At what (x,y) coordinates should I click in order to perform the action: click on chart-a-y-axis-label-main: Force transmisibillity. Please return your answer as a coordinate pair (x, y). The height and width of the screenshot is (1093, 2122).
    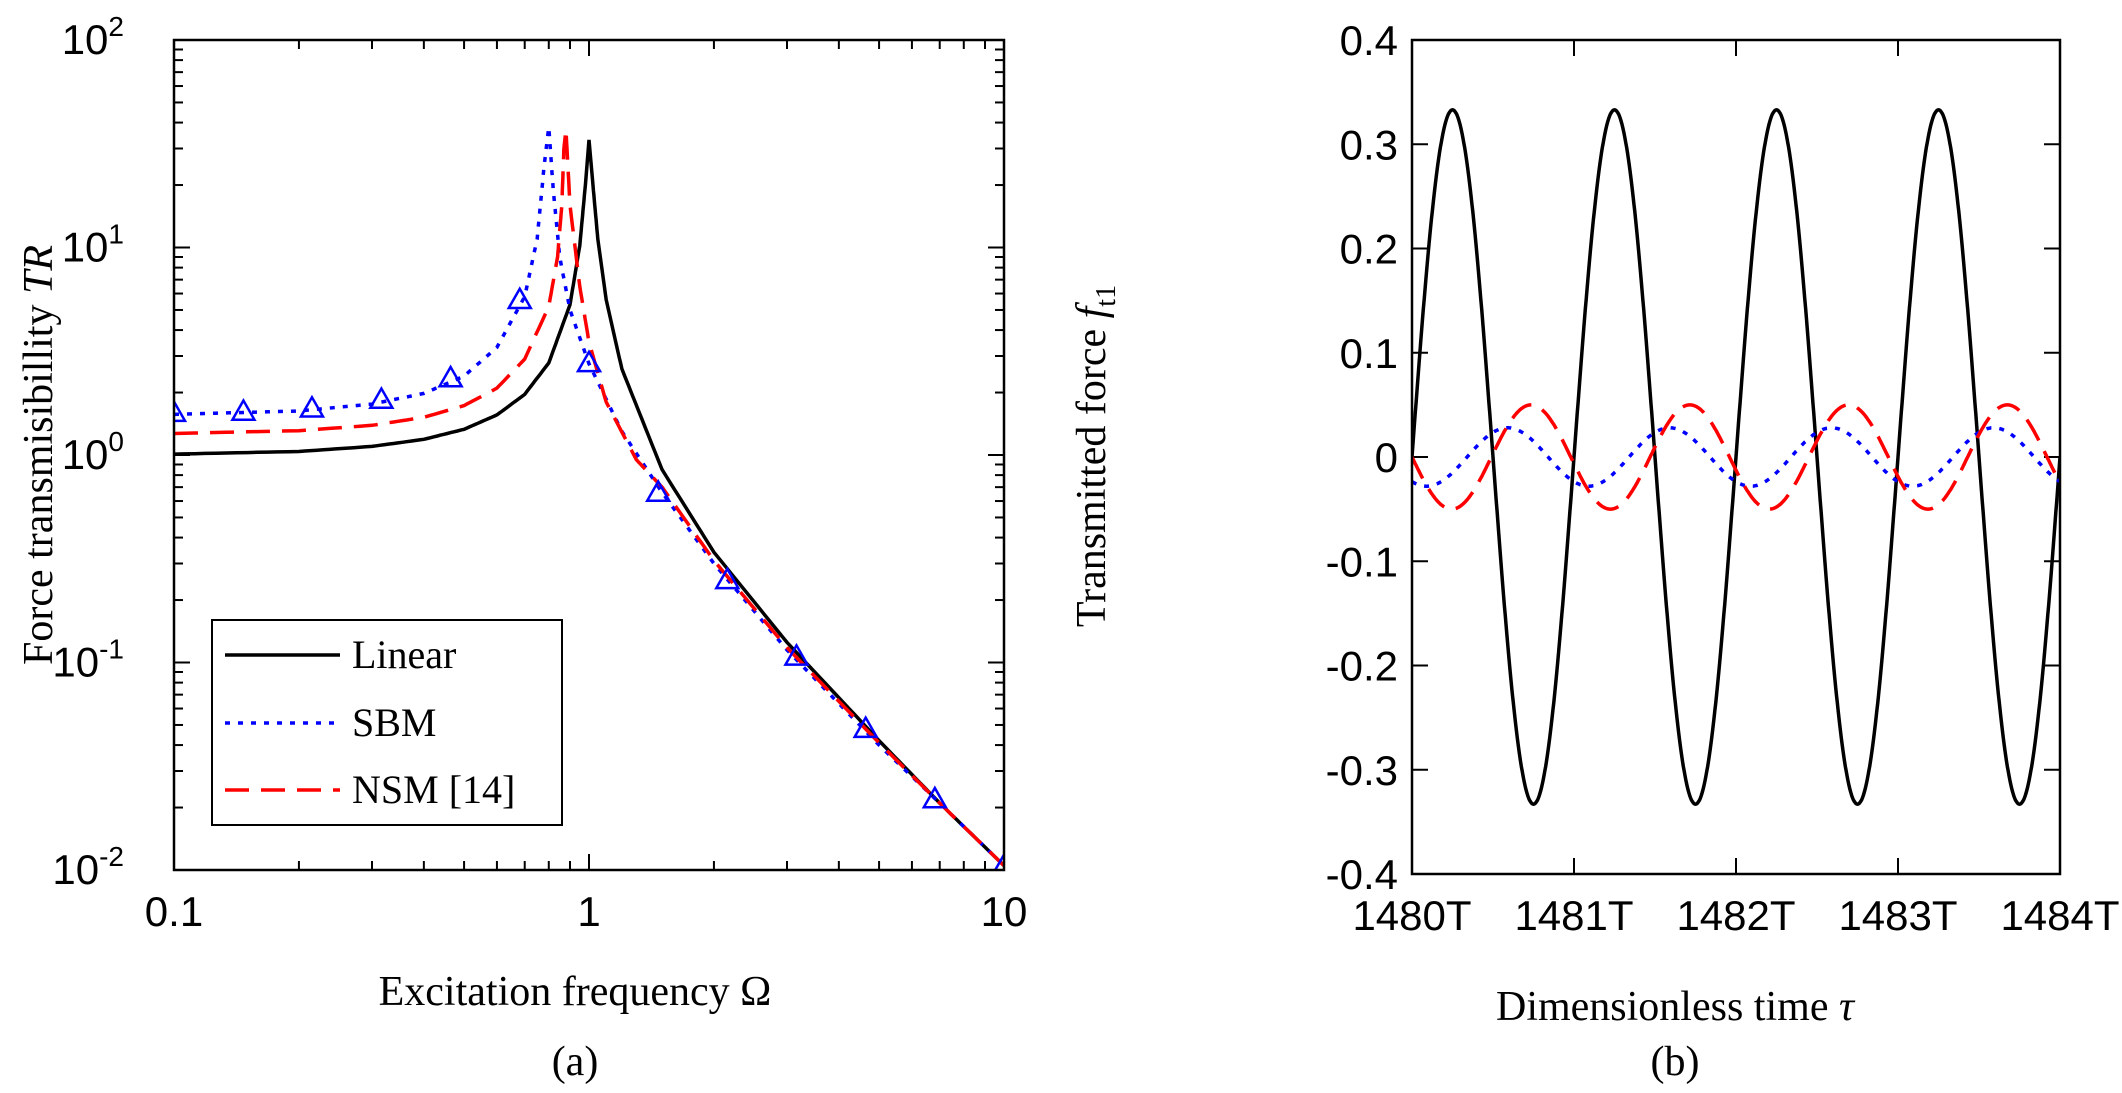
    Looking at the image, I should click on (39, 479).